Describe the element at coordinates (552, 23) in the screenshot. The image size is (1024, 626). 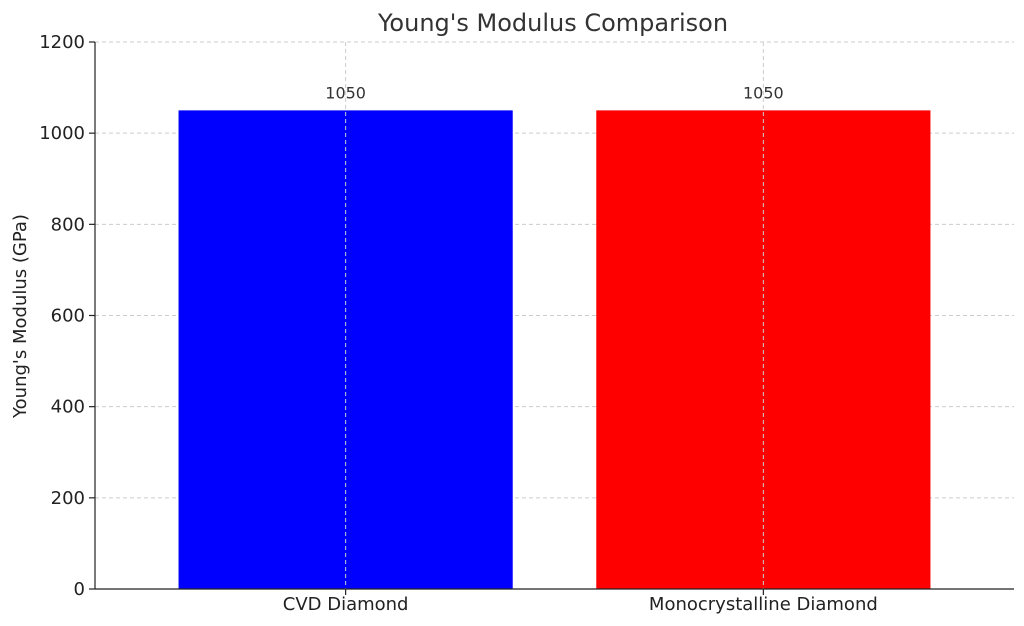
I see `chart-title: Young's Modulus Comparison` at that location.